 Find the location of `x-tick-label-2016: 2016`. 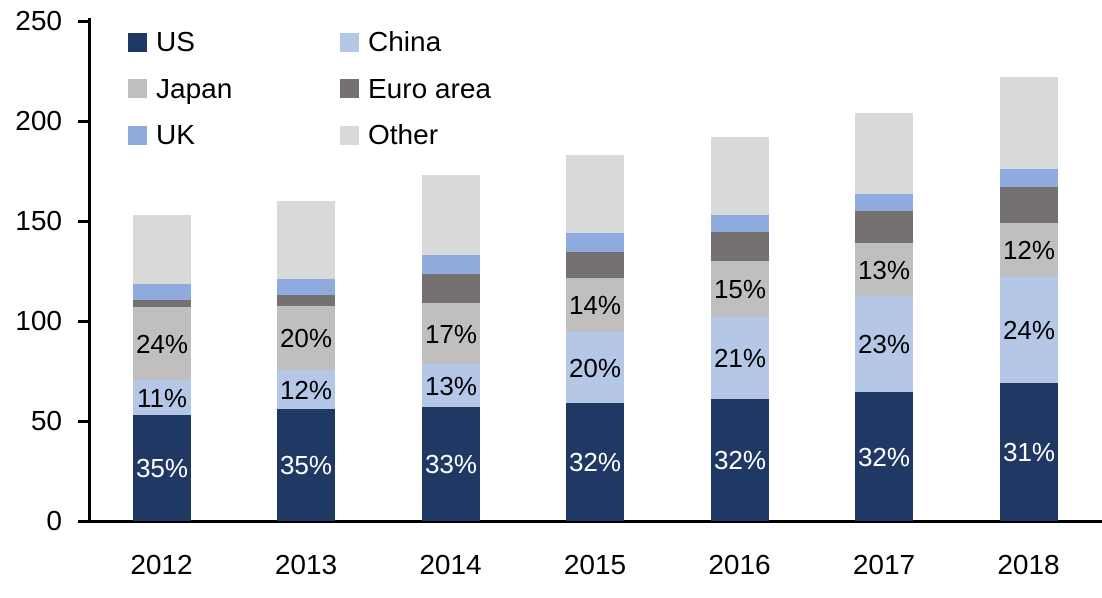

x-tick-label-2016: 2016 is located at coordinates (739, 564).